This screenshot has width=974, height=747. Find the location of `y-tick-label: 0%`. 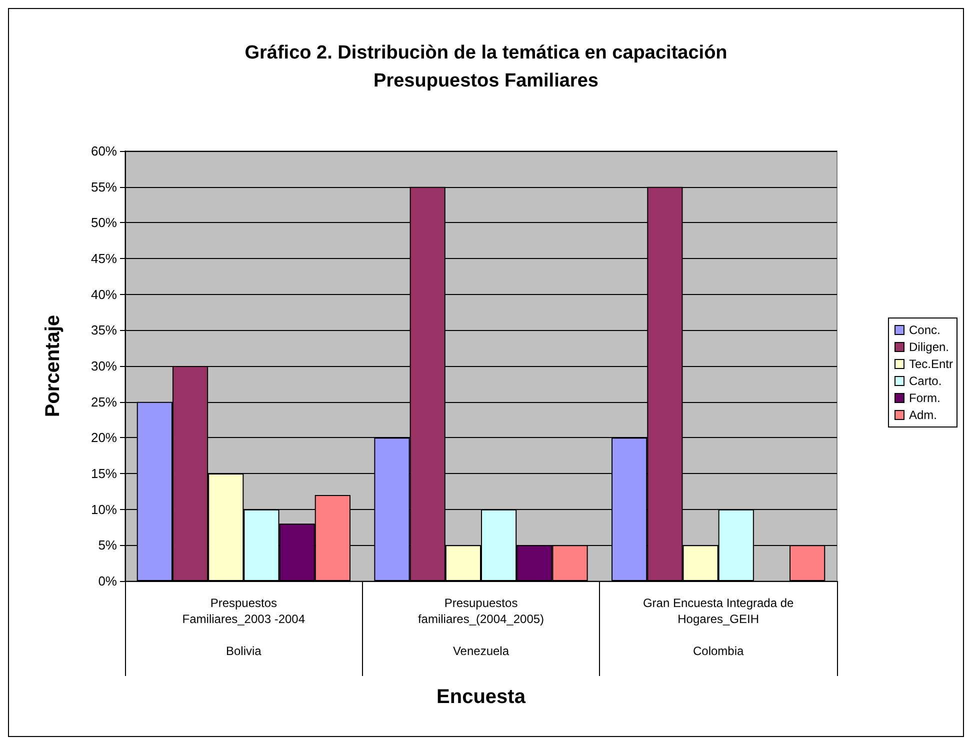

y-tick-label: 0% is located at coordinates (108, 581).